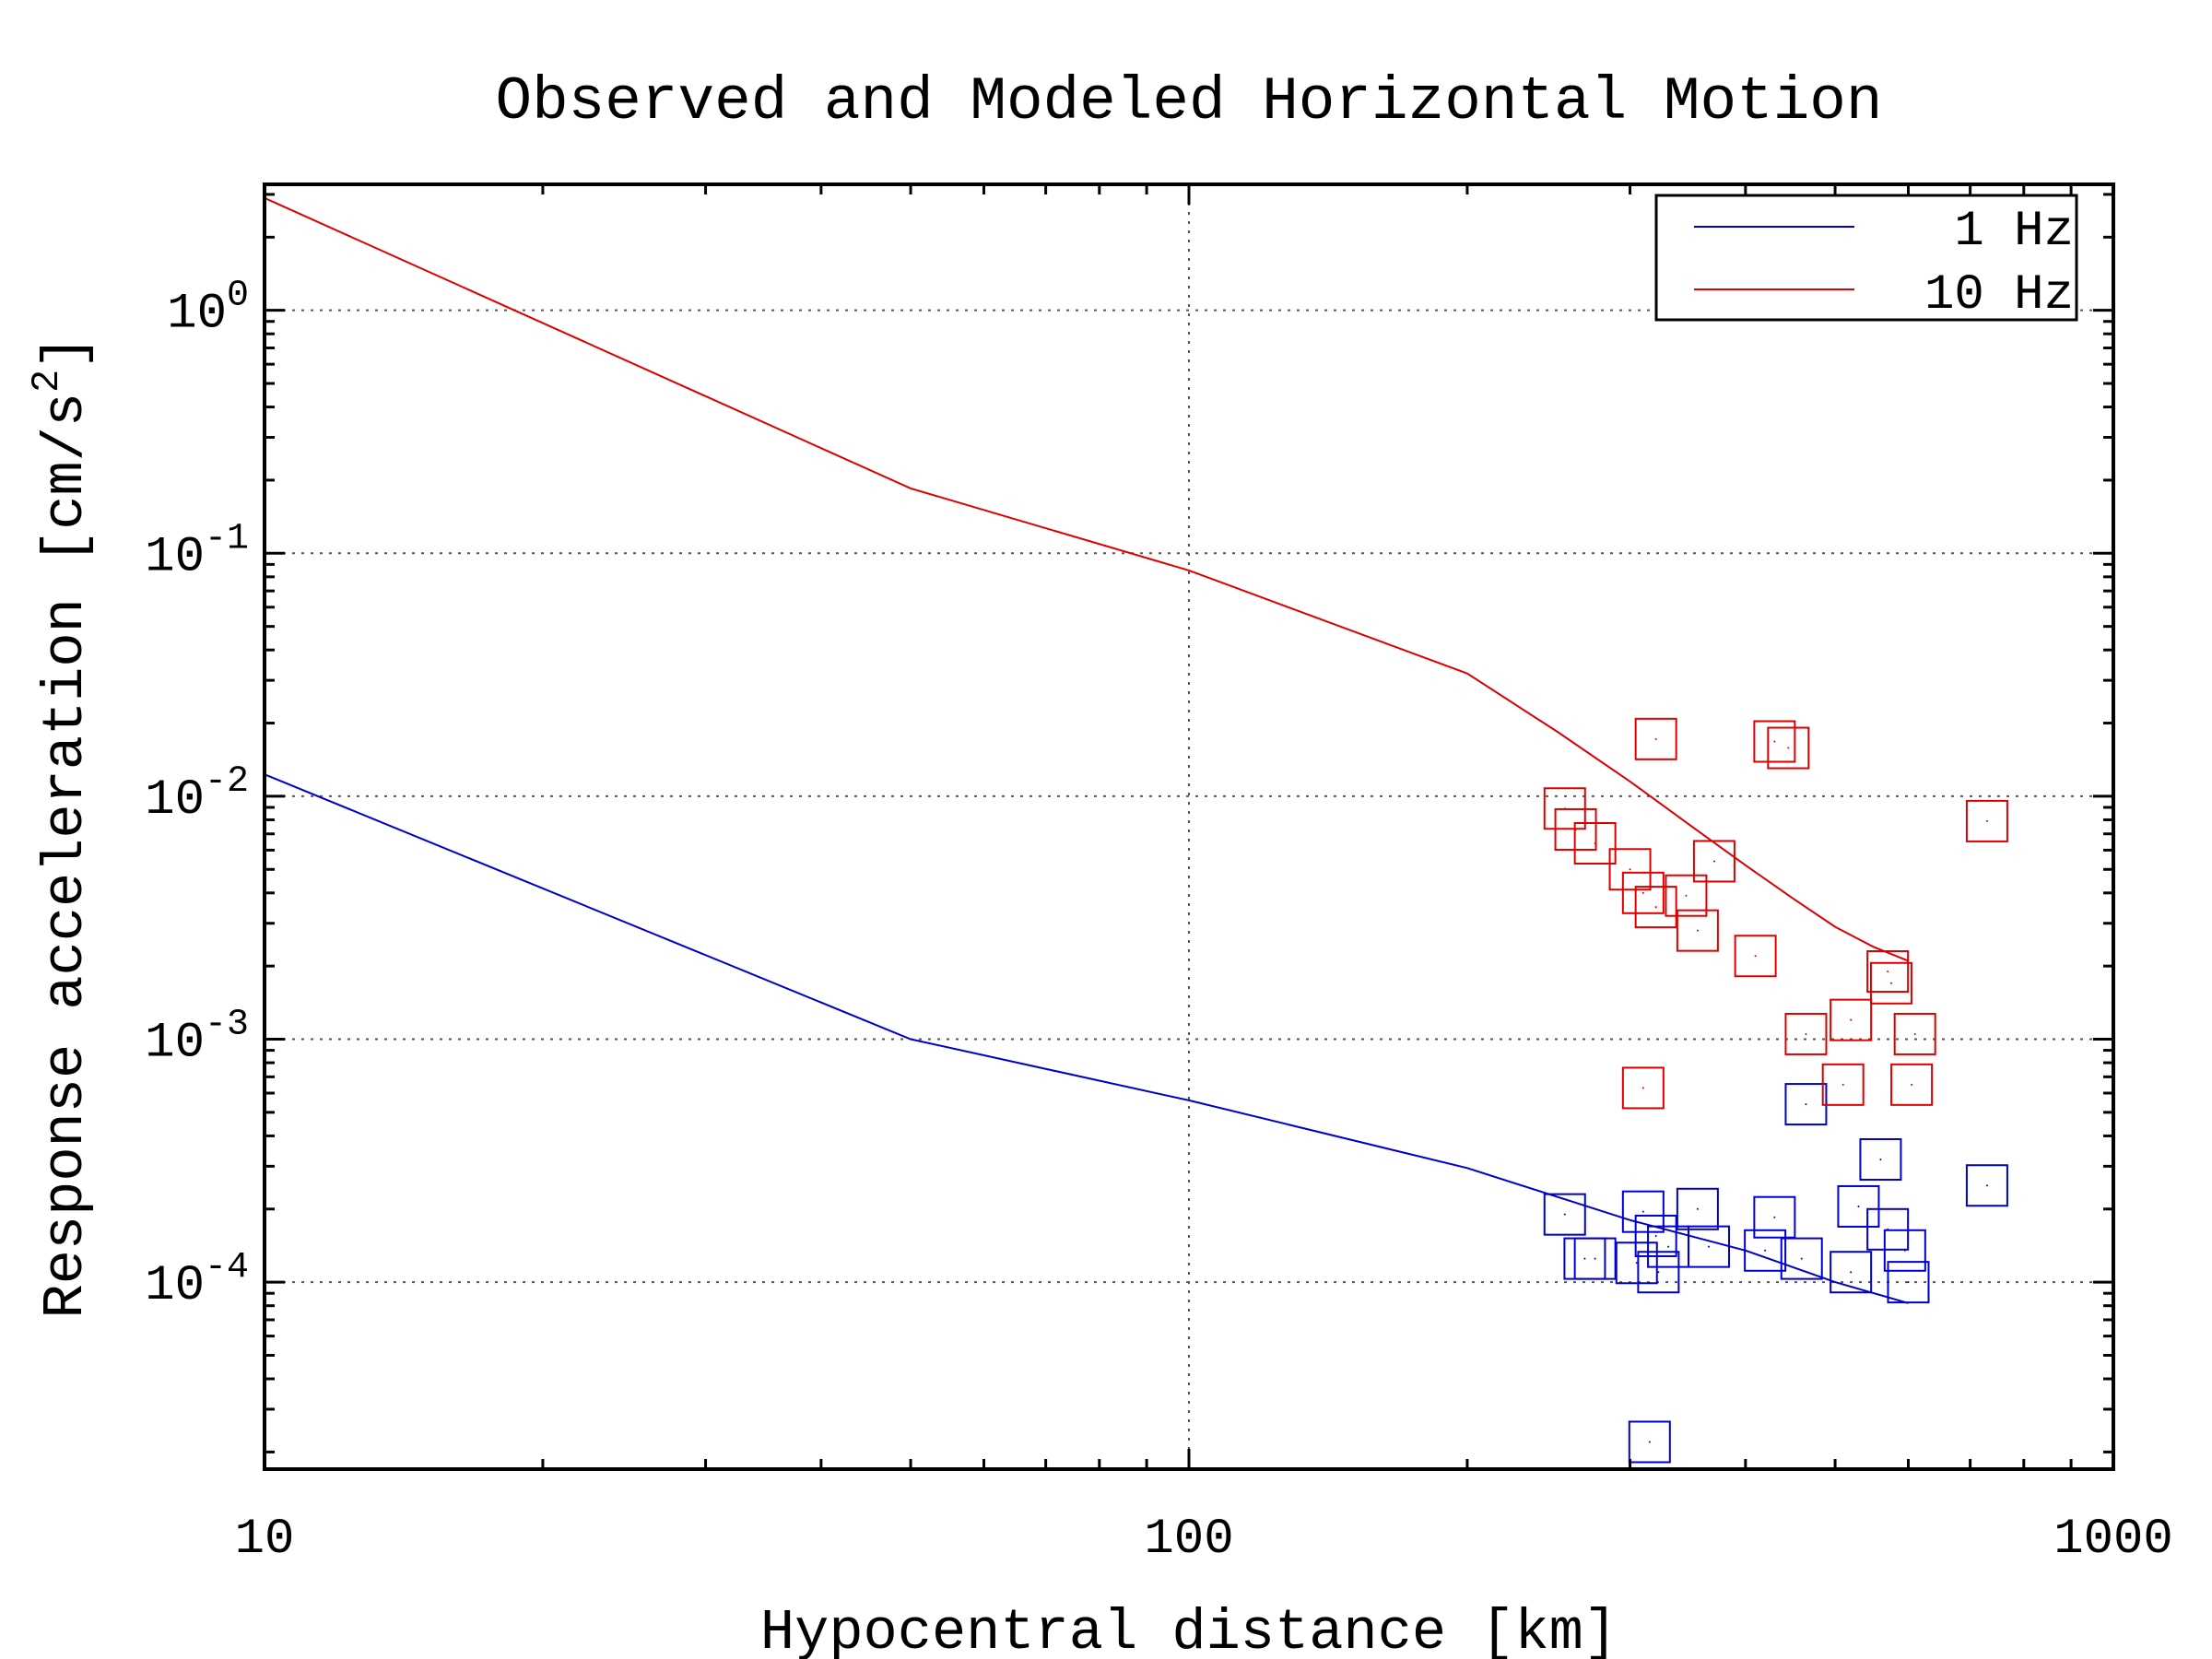  Describe the element at coordinates (238, 296) in the screenshot. I see `y-tick-exponent: 0` at that location.